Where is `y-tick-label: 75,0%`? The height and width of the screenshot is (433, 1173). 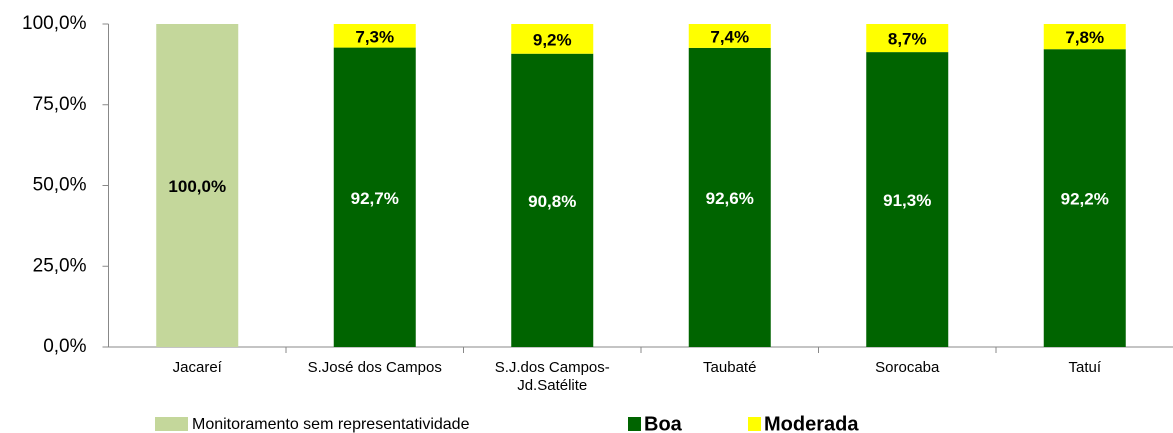 y-tick-label: 75,0% is located at coordinates (60, 104).